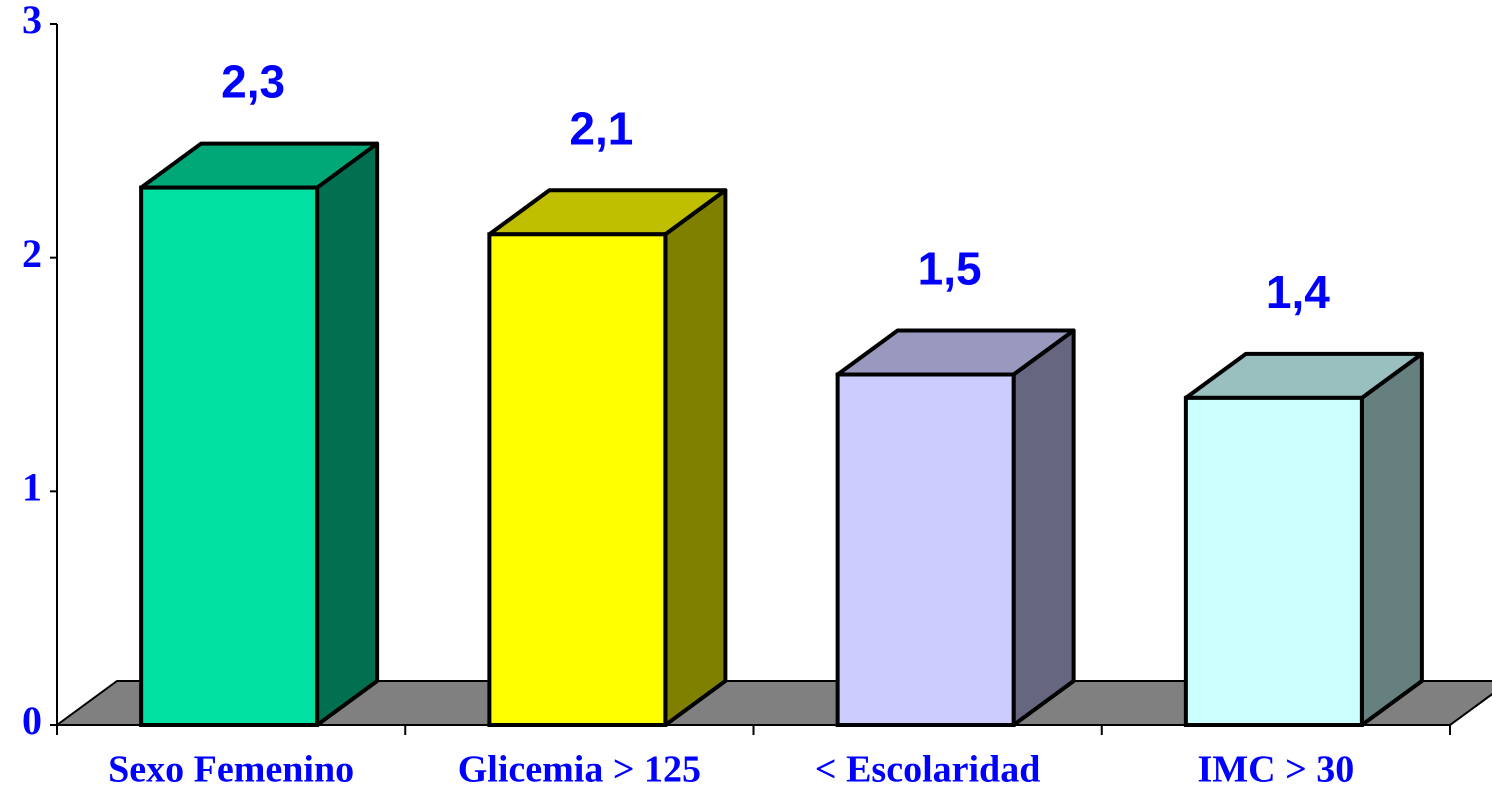 The height and width of the screenshot is (796, 1492). I want to click on x-tick-label: < Escolaridad, so click(927, 770).